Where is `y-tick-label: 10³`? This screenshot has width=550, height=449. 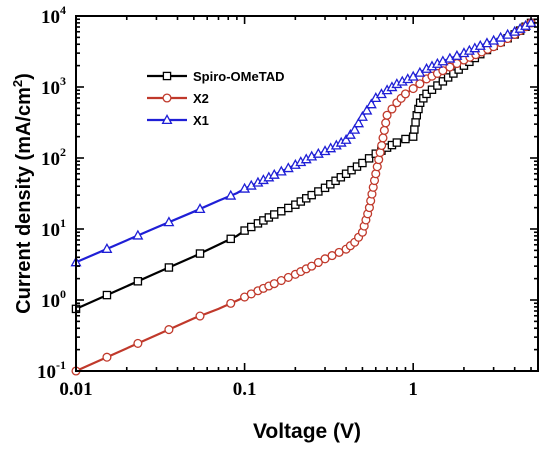 y-tick-label: 10³ is located at coordinates (53, 86).